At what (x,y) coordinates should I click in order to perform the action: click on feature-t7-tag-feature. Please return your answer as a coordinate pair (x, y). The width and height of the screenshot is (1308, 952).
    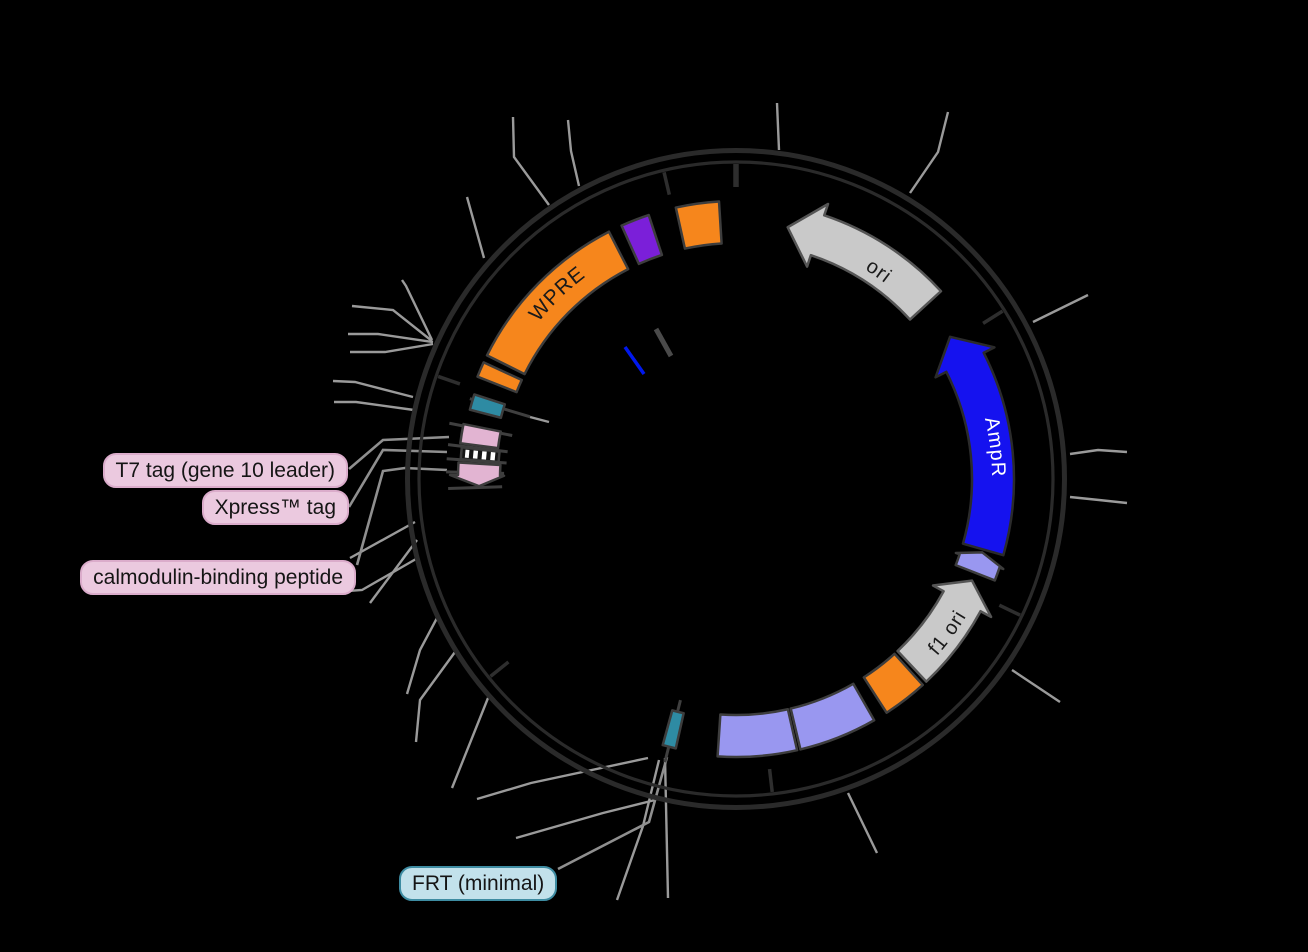
    Looking at the image, I should click on (480, 436).